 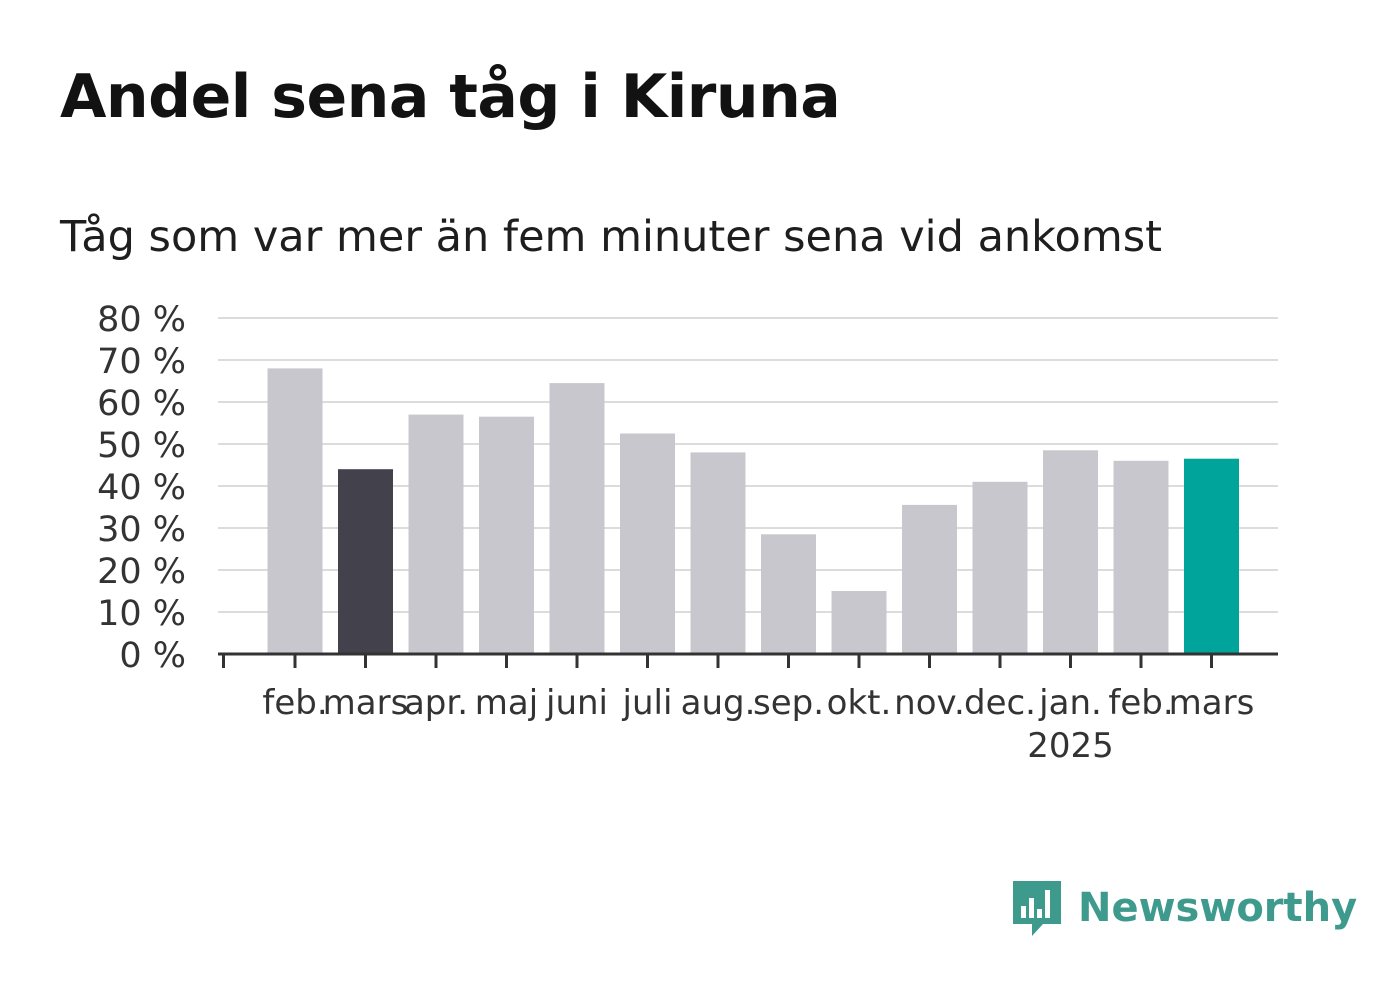 I want to click on x-tick-label: juni, so click(x=576, y=703).